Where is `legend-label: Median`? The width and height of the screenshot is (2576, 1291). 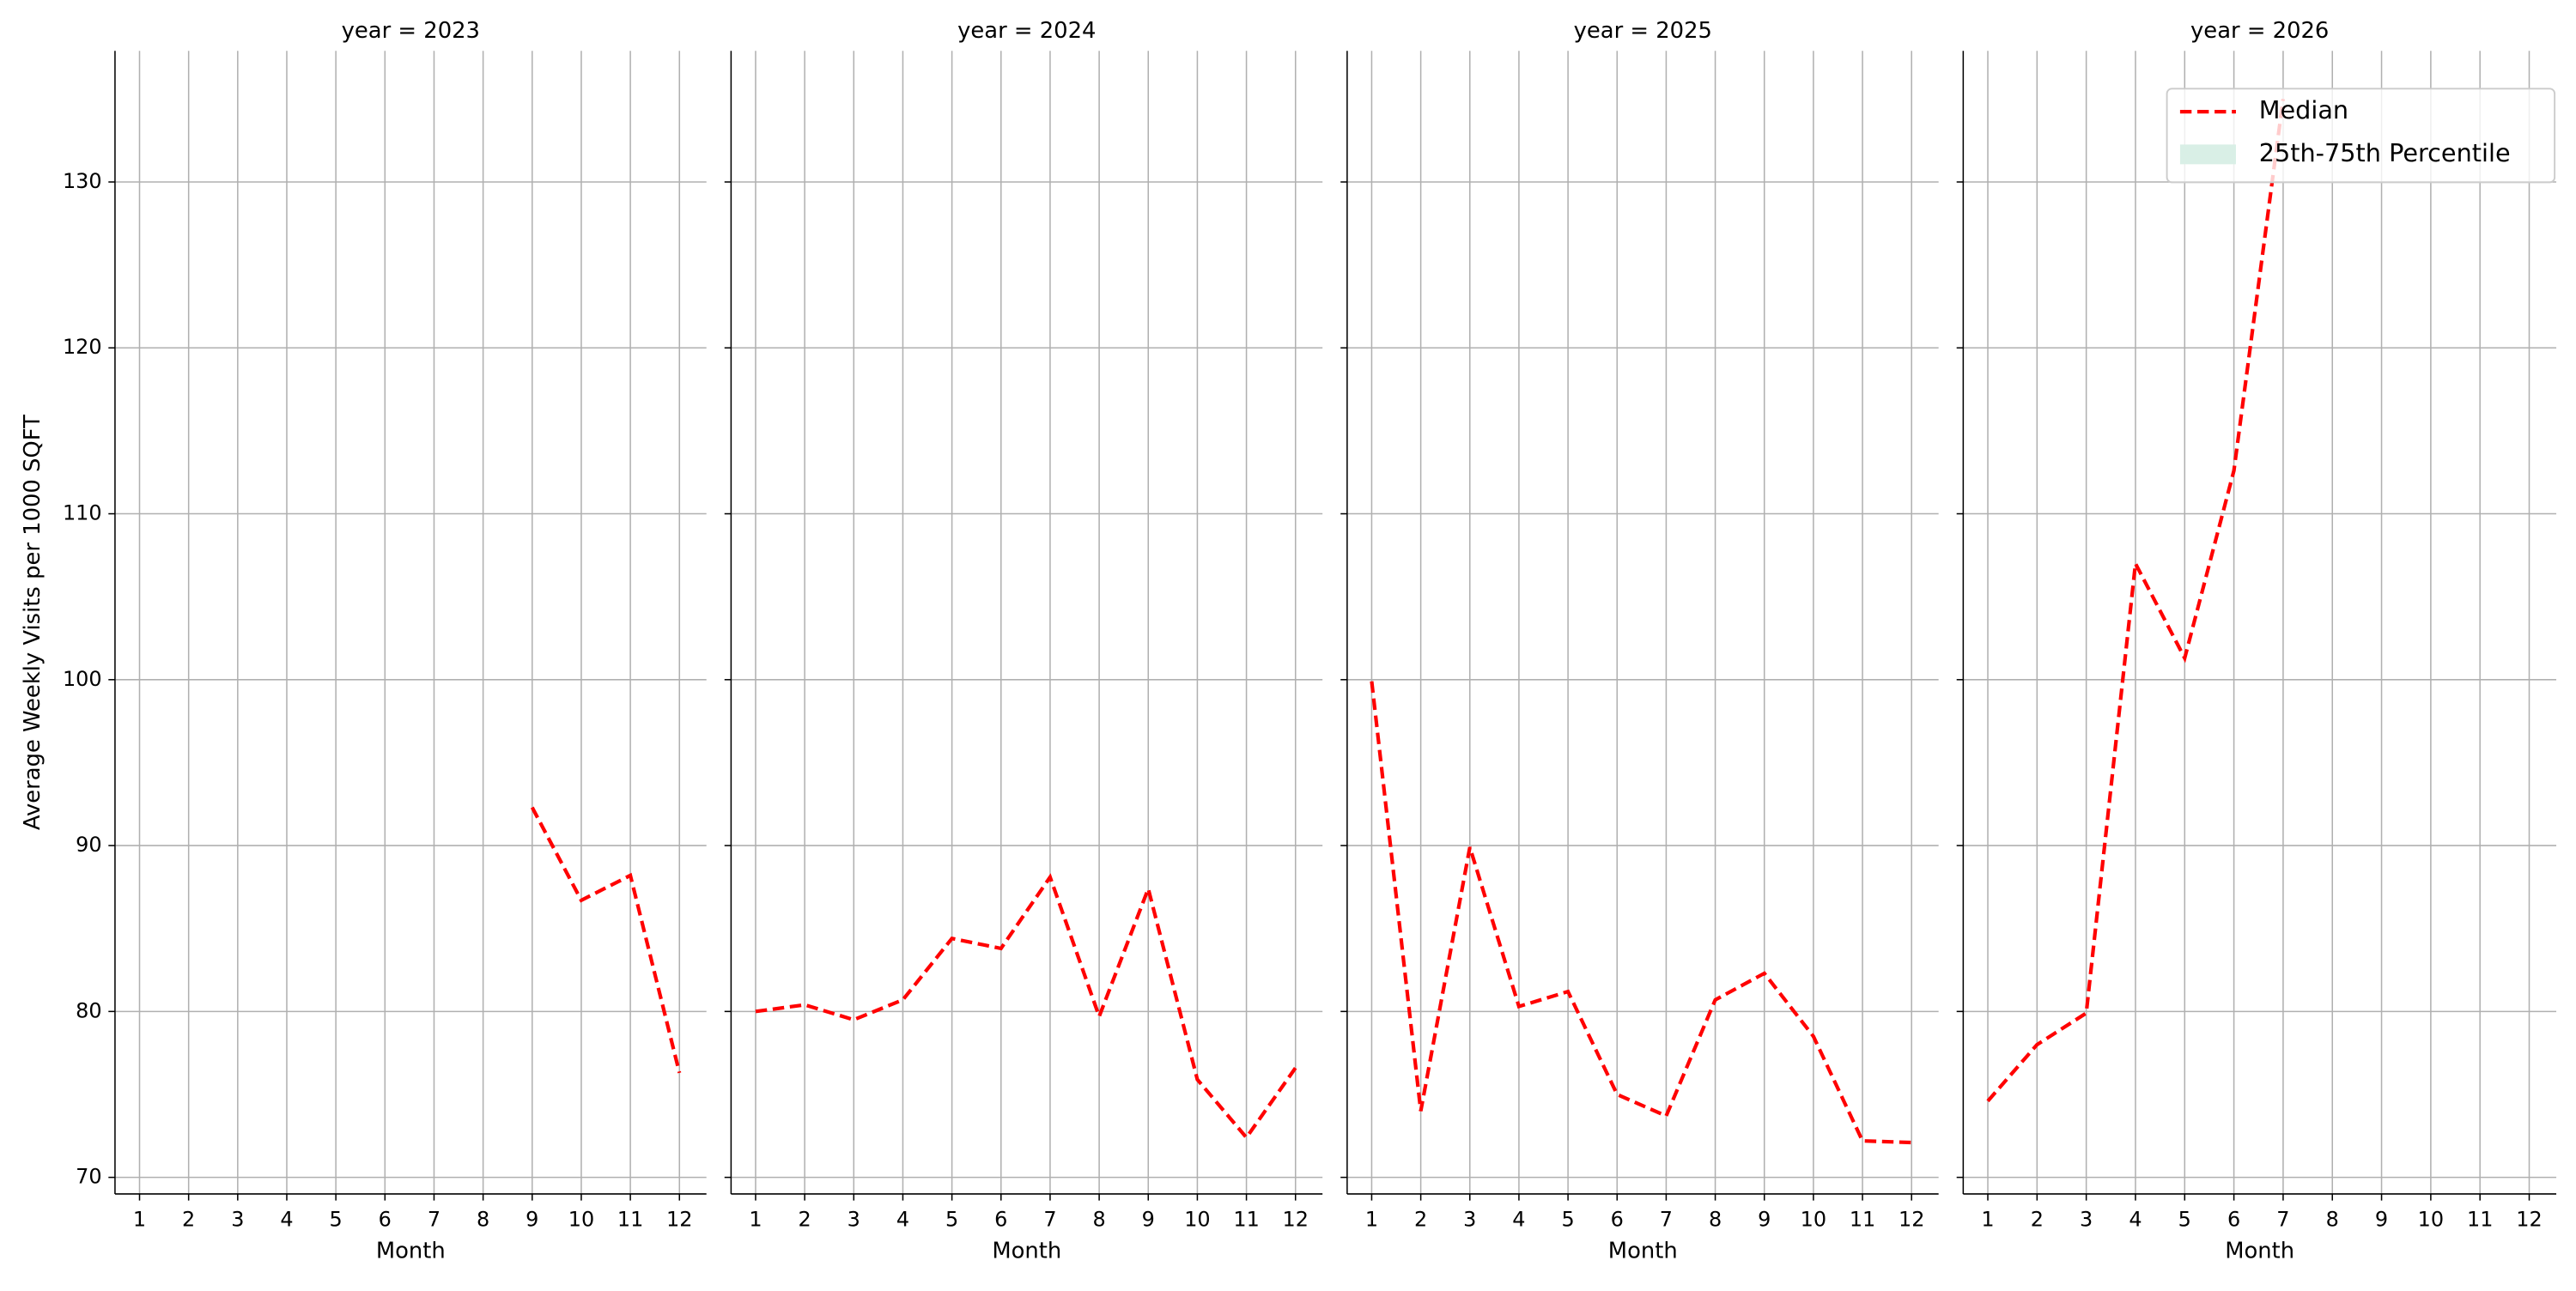
legend-label: Median is located at coordinates (2303, 110).